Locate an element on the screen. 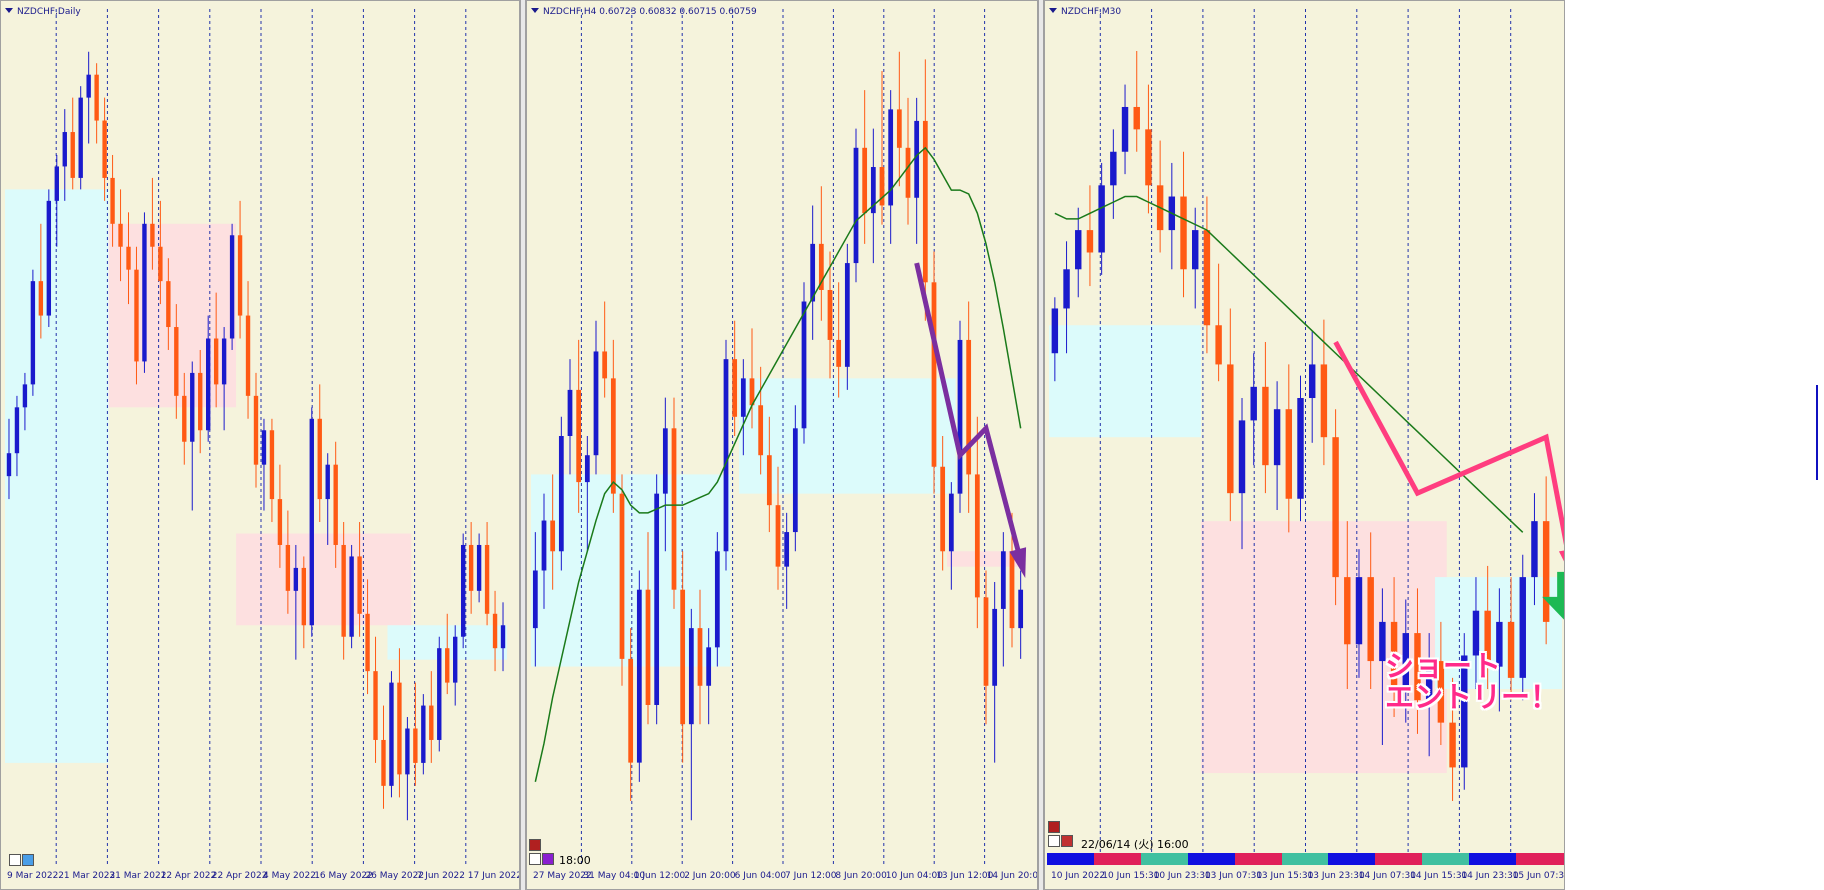 This screenshot has width=1824, height=890. x-tick-label: 7 Jun 2022 is located at coordinates (441, 876).